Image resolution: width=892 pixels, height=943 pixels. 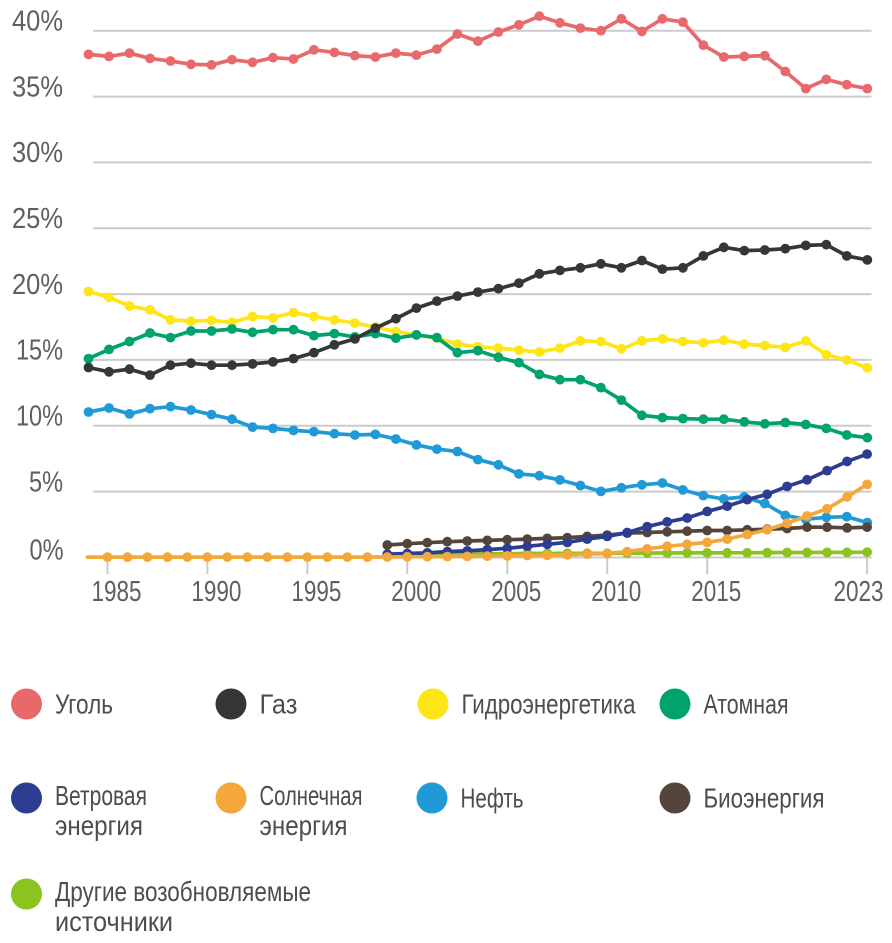 I want to click on svg-text: 1995, so click(x=316, y=592).